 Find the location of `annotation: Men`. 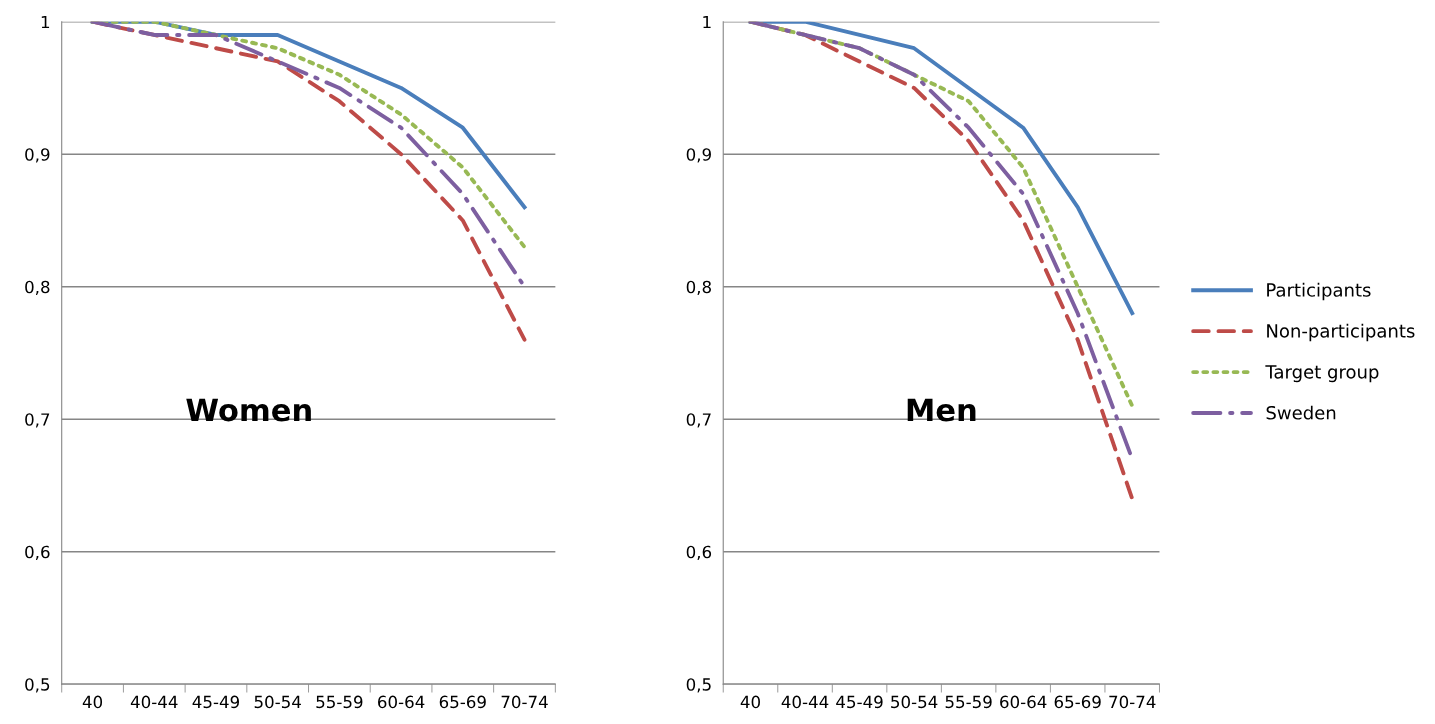

annotation: Men is located at coordinates (941, 410).